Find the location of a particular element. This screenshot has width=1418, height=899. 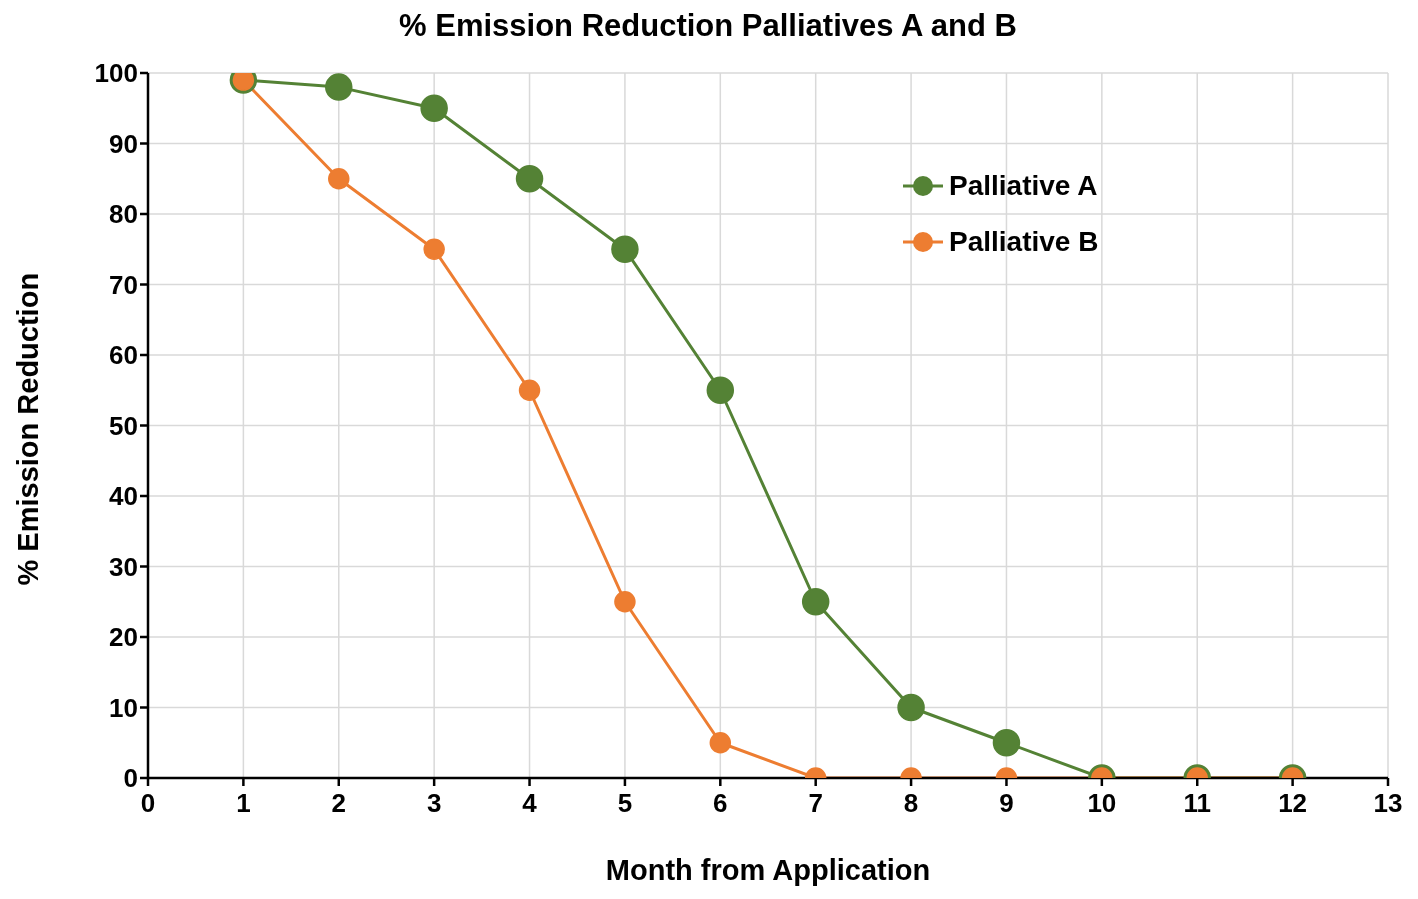

x-tick-label: 10 is located at coordinates (1102, 803).